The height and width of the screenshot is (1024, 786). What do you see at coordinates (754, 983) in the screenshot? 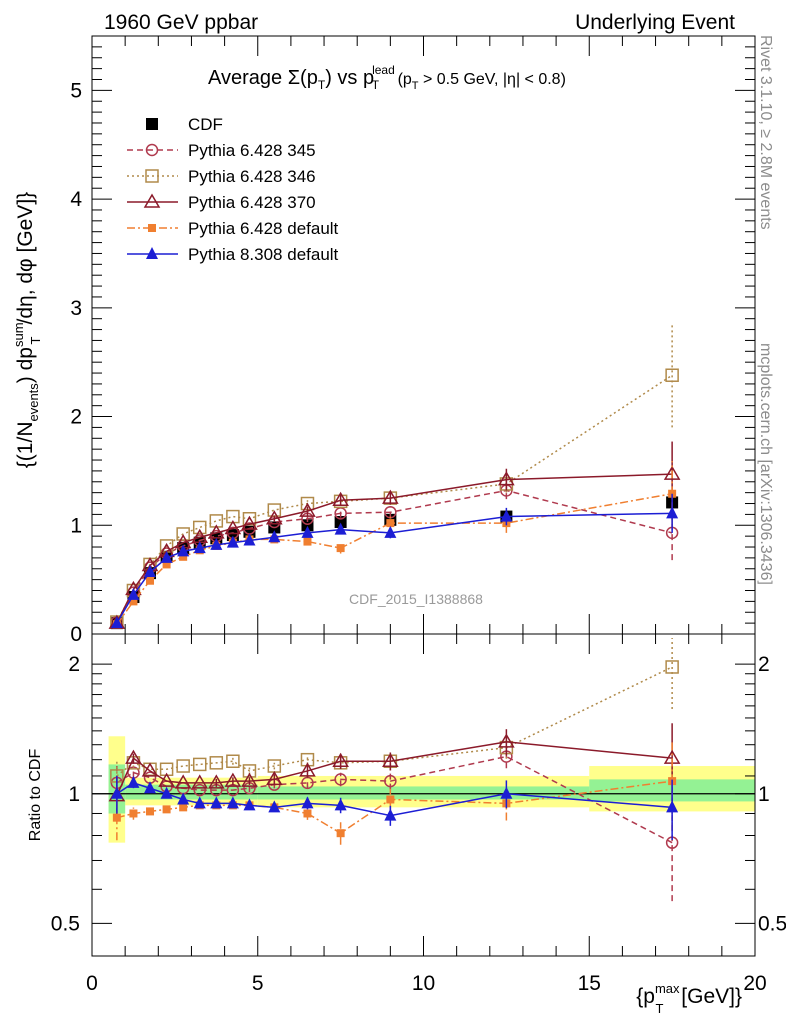
I see `x-tick-label: 20` at bounding box center [754, 983].